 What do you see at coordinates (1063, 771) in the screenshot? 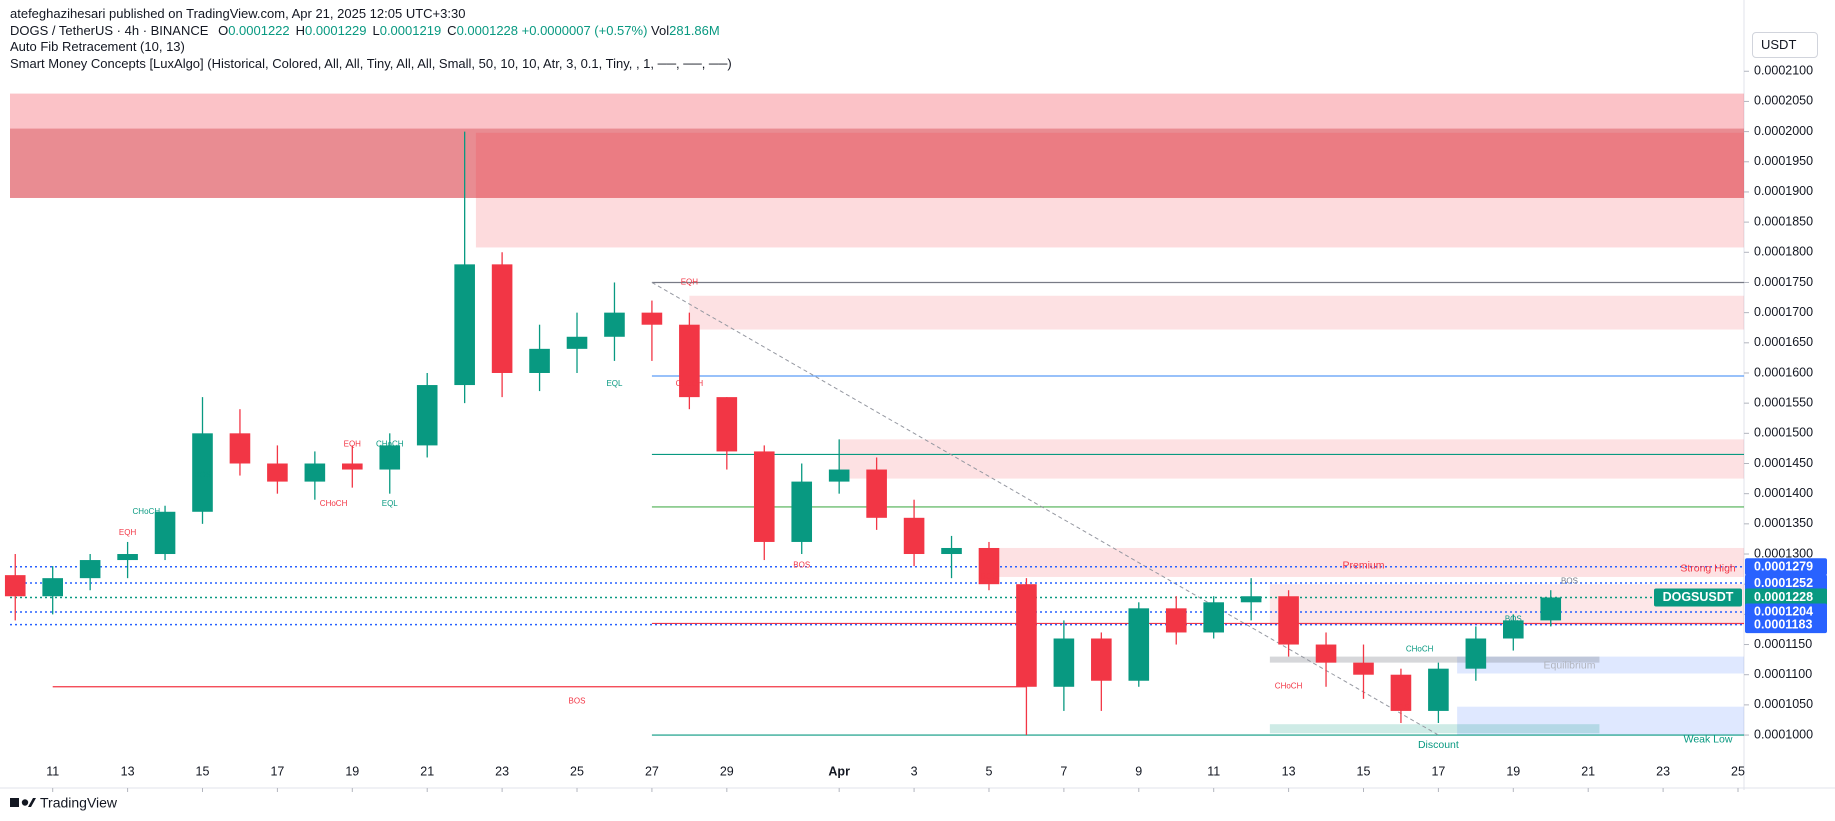
I see `x-tick-label: 7` at bounding box center [1063, 771].